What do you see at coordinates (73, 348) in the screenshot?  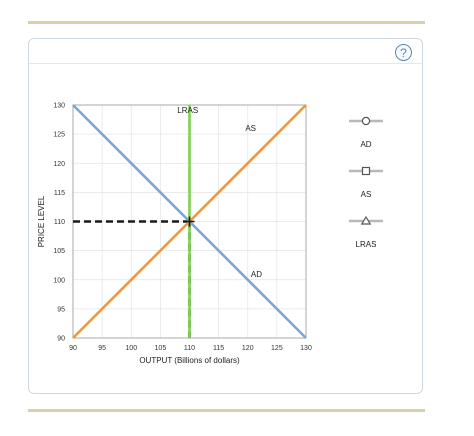 I see `x-tick-label: 90` at bounding box center [73, 348].